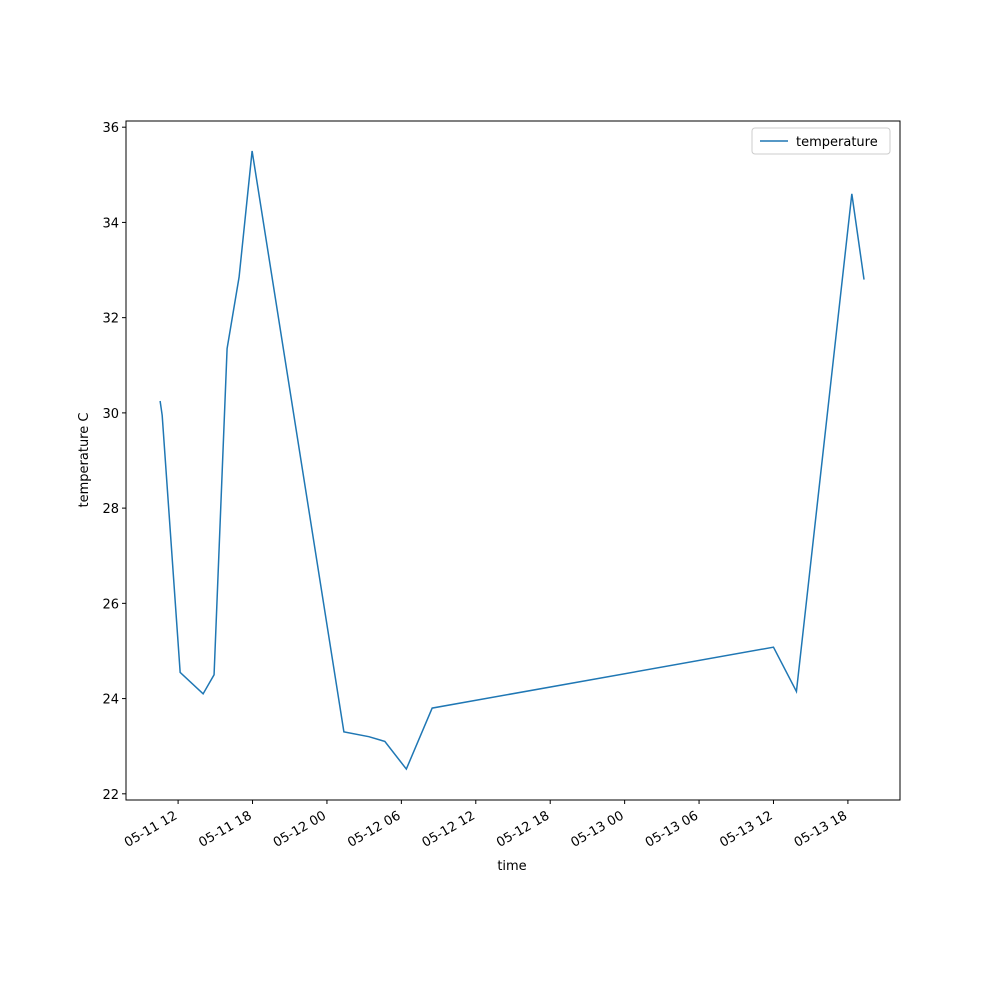 The width and height of the screenshot is (1000, 1000). I want to click on x-tick-label: 05-11 12, so click(151, 829).